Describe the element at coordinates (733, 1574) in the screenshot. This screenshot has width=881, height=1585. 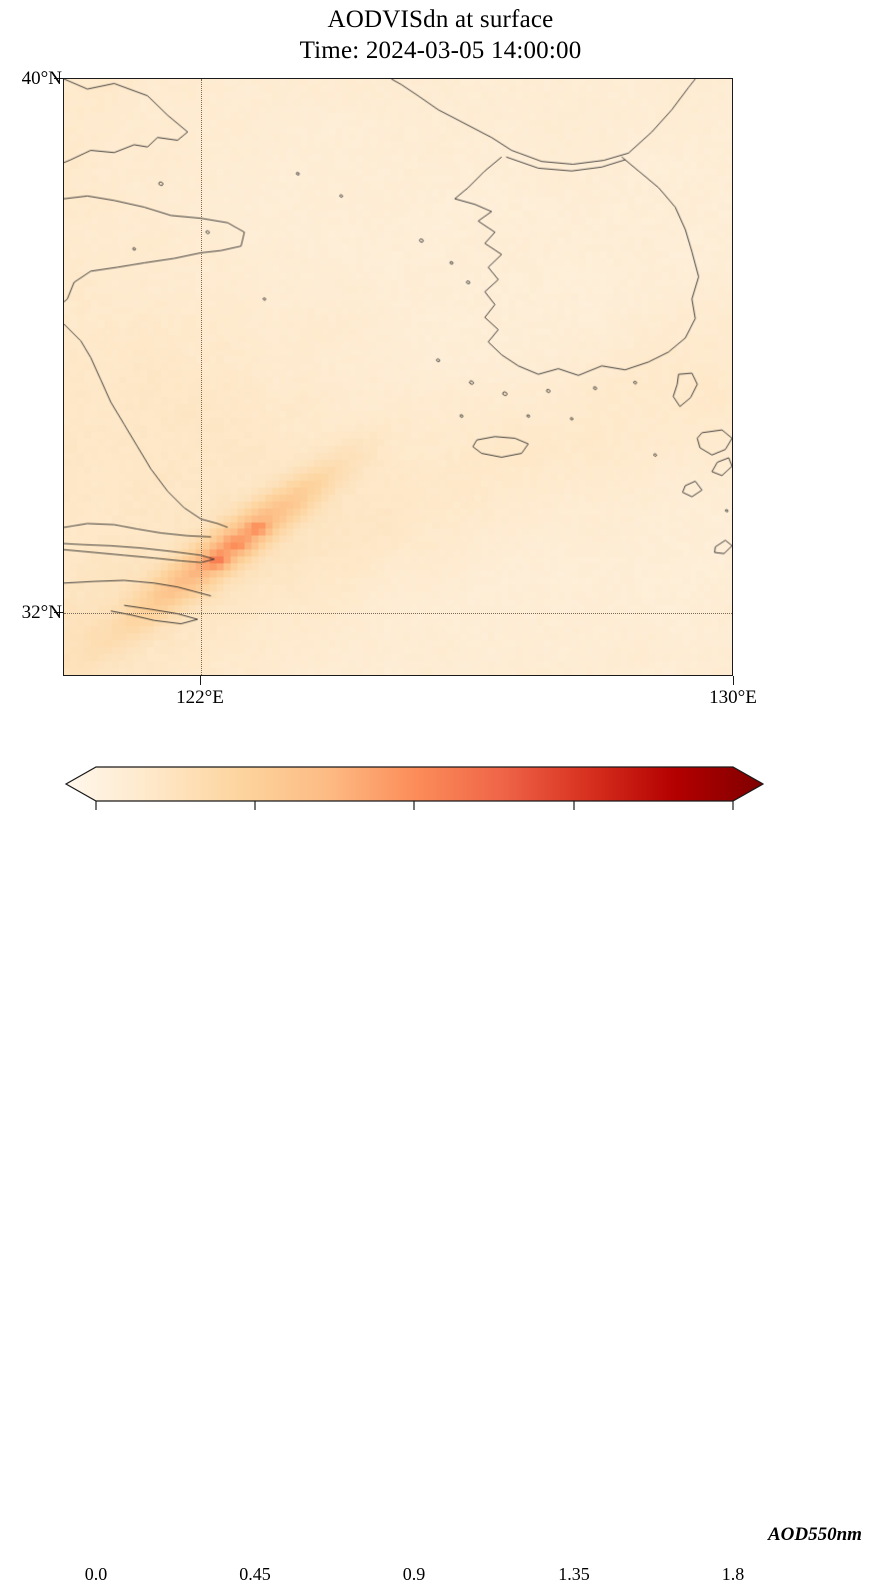
I see `colorbar-tick-18: 1.8` at that location.